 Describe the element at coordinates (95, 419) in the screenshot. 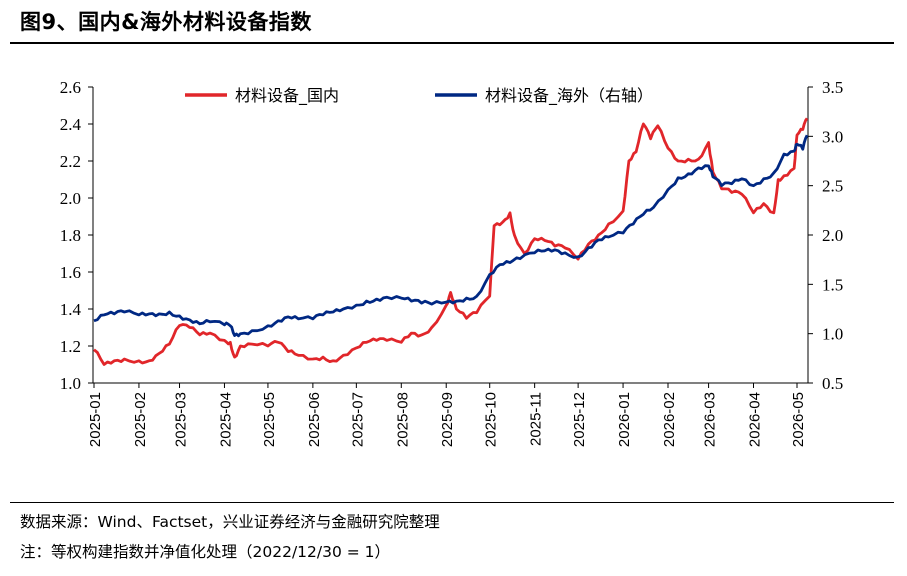

I see `x-tick-label: 2025-01` at that location.